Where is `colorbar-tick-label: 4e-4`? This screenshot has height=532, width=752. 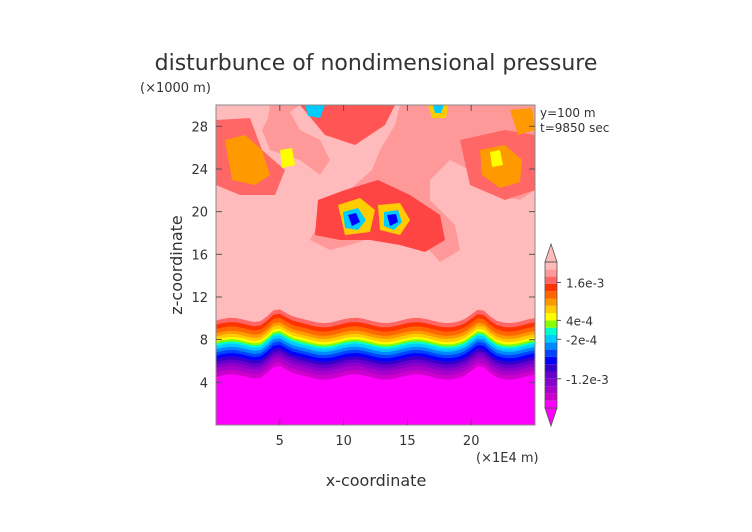 colorbar-tick-label: 4e-4 is located at coordinates (579, 321).